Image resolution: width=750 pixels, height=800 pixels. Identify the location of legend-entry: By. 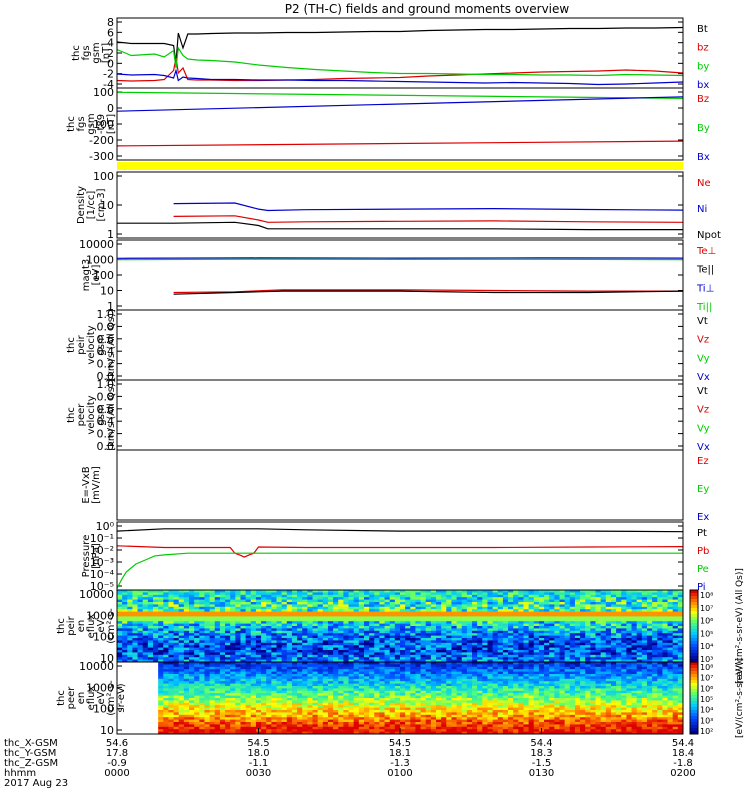
(703, 128).